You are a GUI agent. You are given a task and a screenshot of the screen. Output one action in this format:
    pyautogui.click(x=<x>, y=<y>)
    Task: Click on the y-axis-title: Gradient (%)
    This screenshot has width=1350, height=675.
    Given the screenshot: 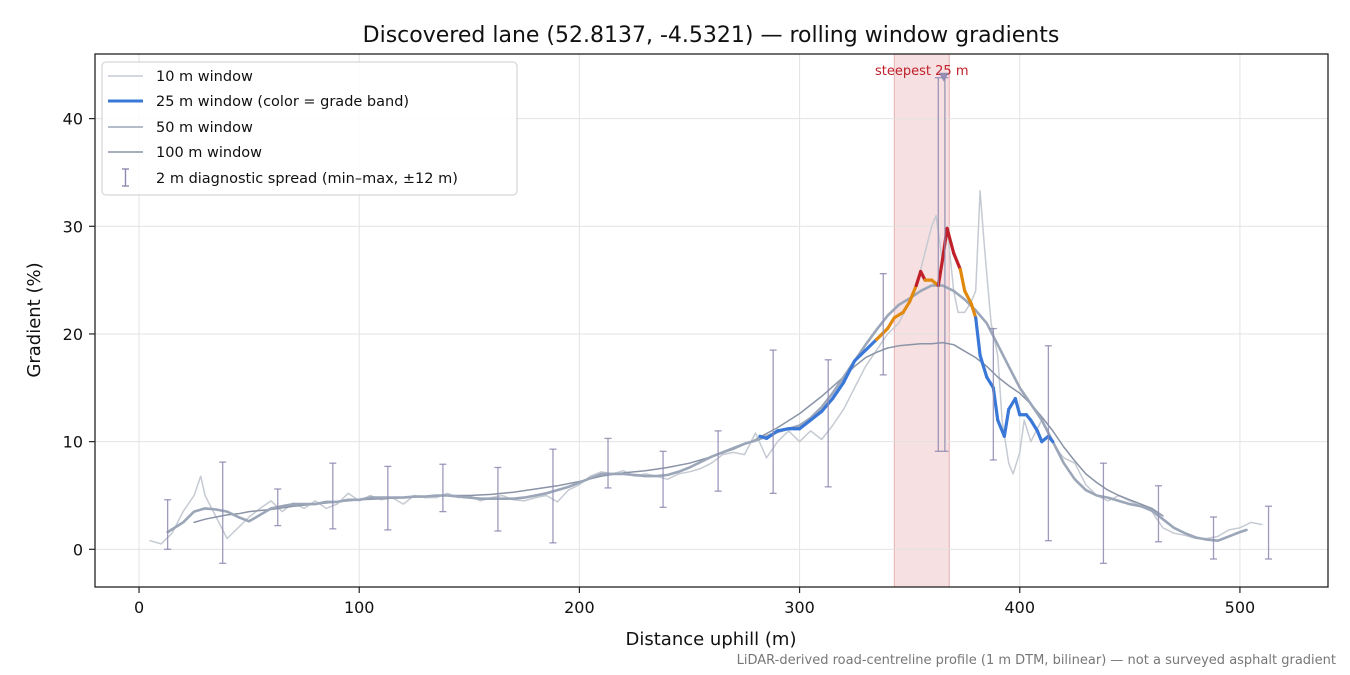 What is the action you would take?
    pyautogui.click(x=34, y=319)
    